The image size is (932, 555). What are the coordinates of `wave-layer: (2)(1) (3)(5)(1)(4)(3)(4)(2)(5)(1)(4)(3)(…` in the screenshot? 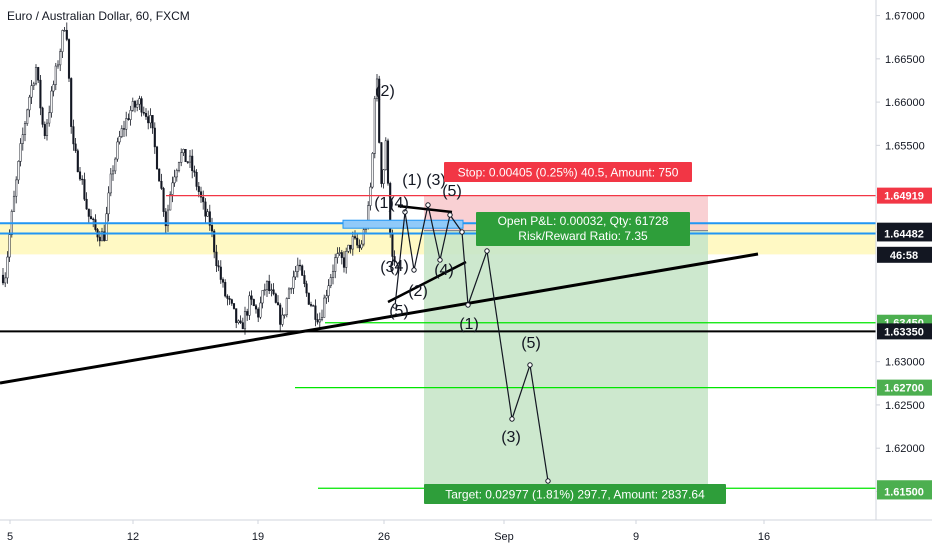 It's located at (462, 283).